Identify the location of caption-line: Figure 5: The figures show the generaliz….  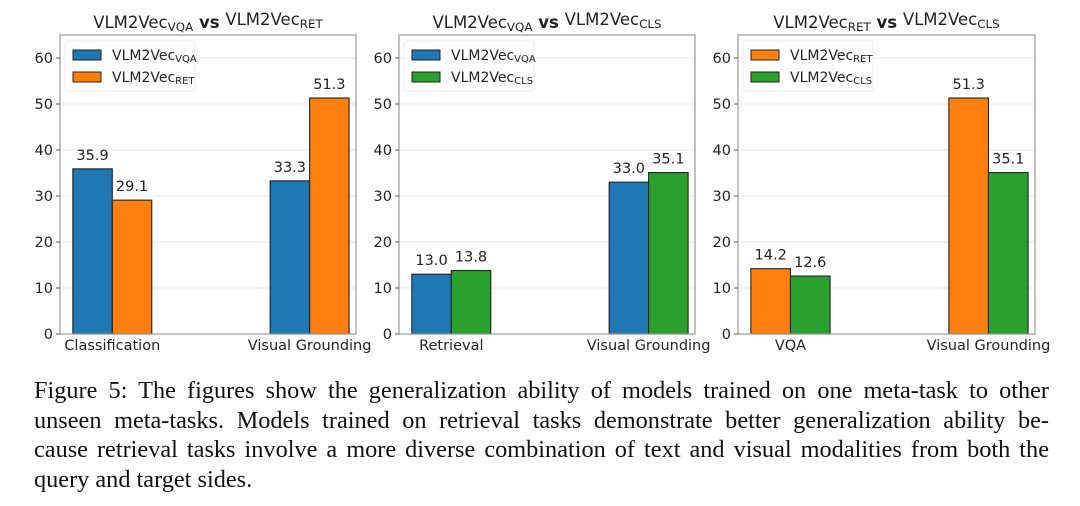
(541, 390).